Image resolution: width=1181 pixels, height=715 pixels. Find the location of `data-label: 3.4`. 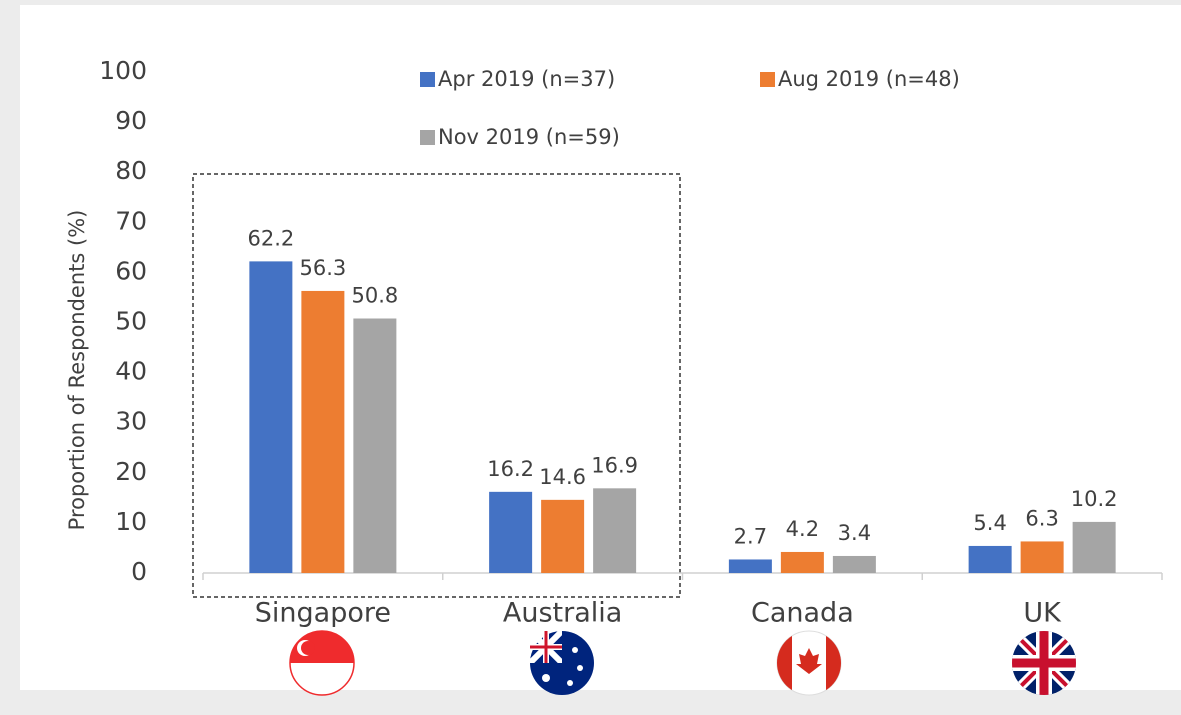

data-label: 3.4 is located at coordinates (854, 533).